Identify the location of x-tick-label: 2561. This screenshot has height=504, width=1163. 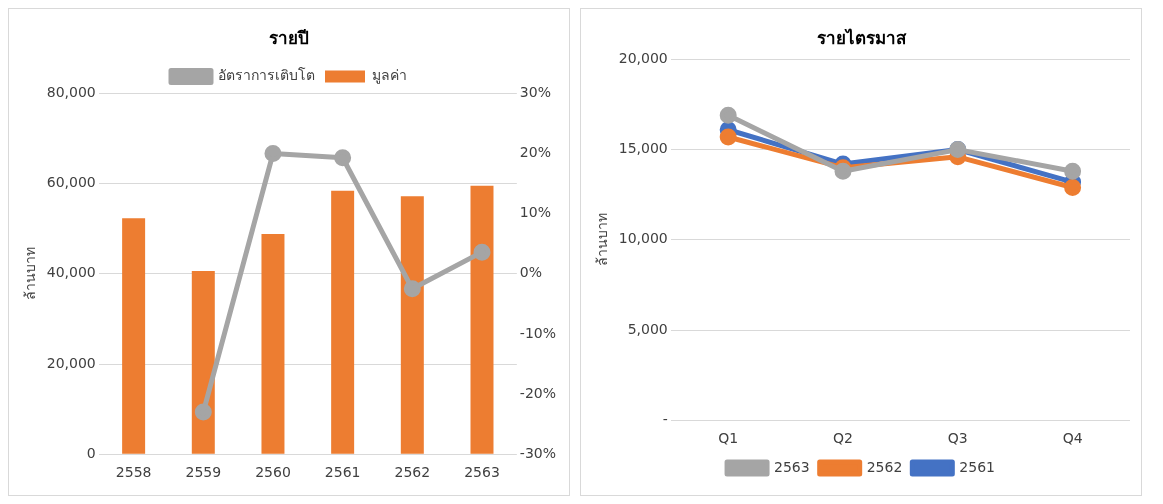
(342, 472).